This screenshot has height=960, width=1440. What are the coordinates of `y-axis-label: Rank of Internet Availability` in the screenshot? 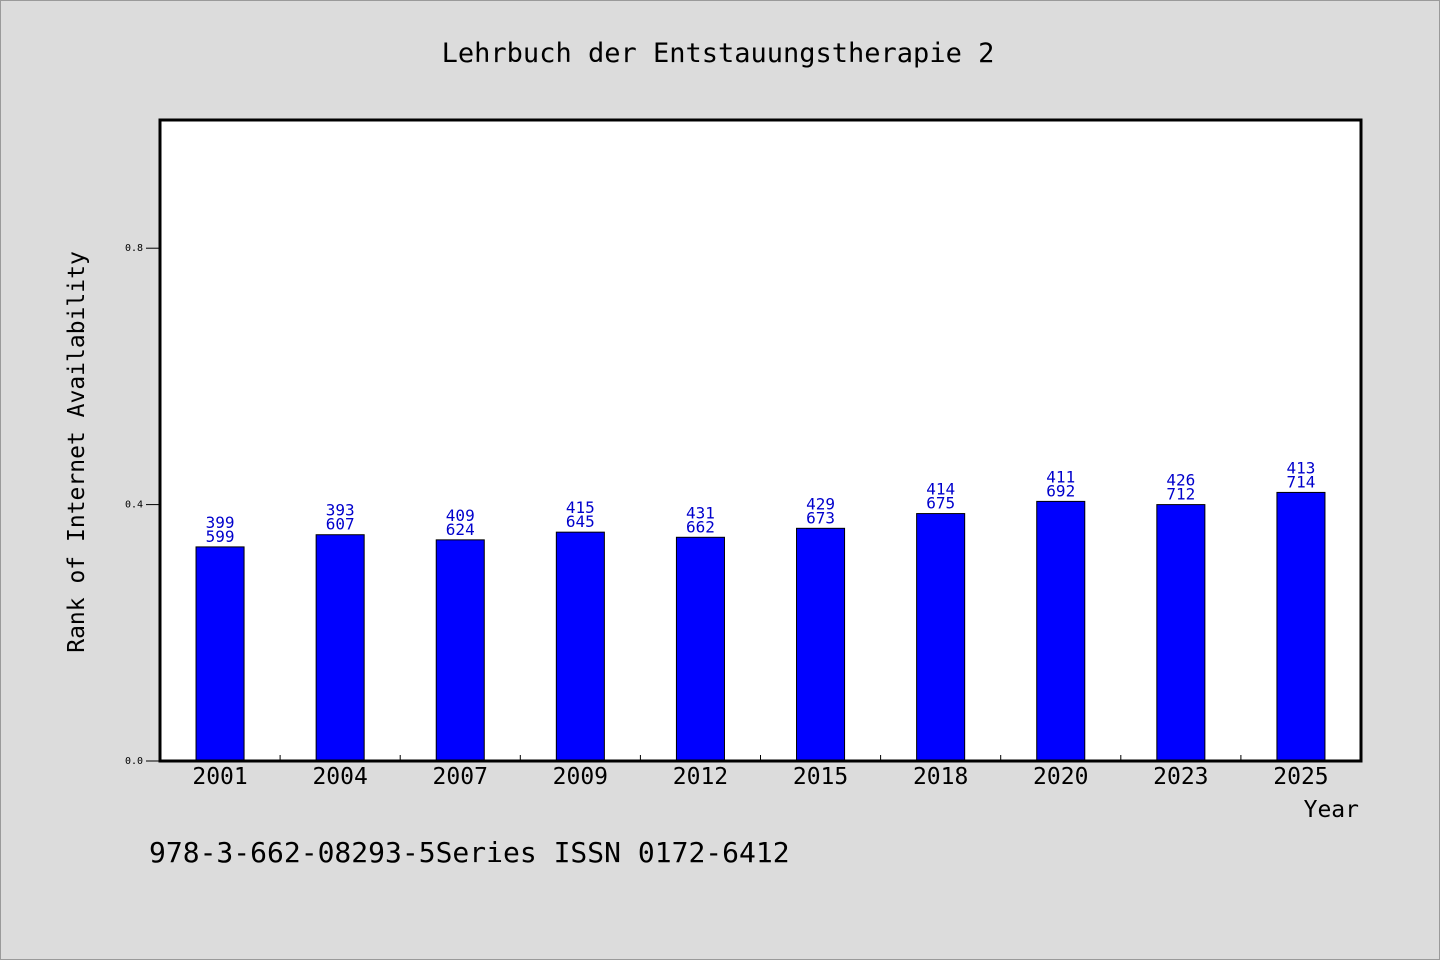 It's located at (77, 452).